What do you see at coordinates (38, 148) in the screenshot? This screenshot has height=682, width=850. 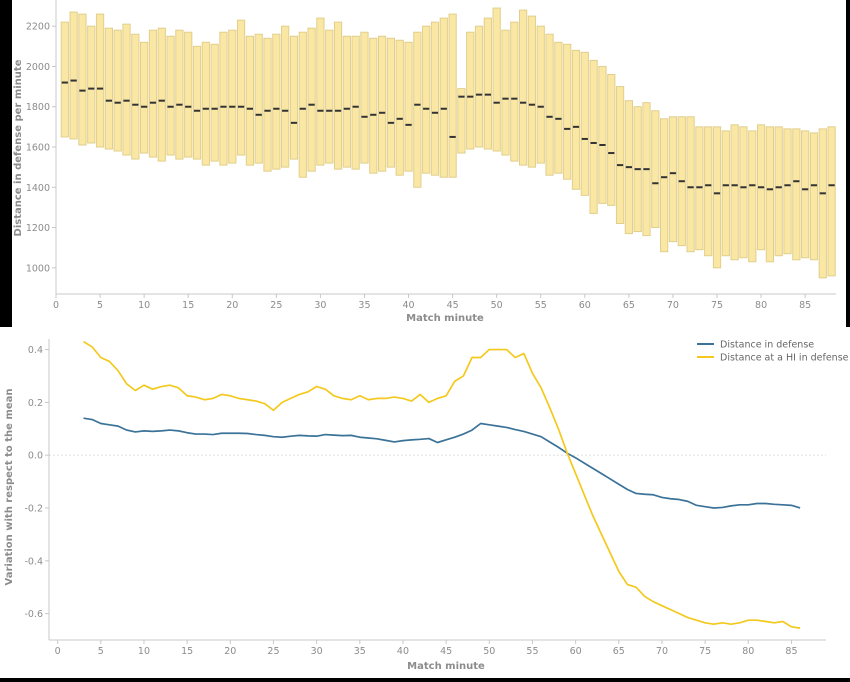 I see `top-y-tick-label: 1600` at bounding box center [38, 148].